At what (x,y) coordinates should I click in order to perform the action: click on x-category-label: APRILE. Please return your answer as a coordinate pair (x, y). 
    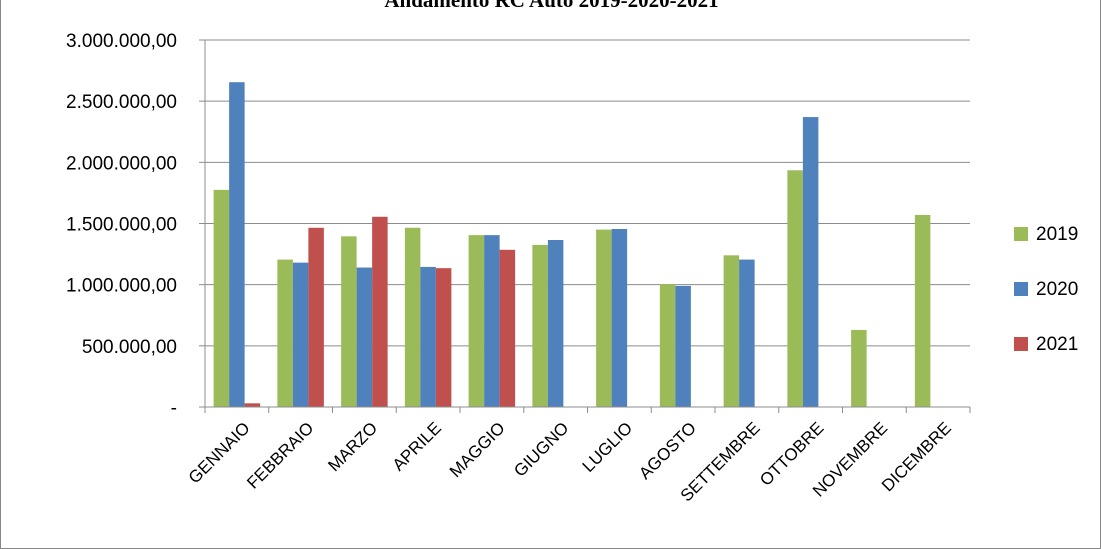
    Looking at the image, I should click on (417, 446).